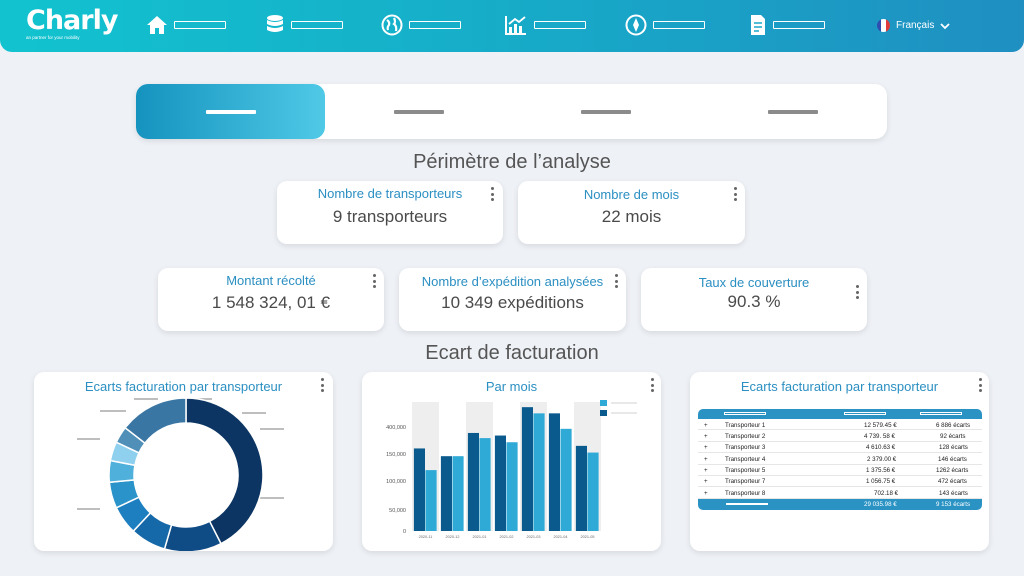 The image size is (1024, 576). Describe the element at coordinates (560, 25) in the screenshot. I see `nav-label-placeholder` at that location.